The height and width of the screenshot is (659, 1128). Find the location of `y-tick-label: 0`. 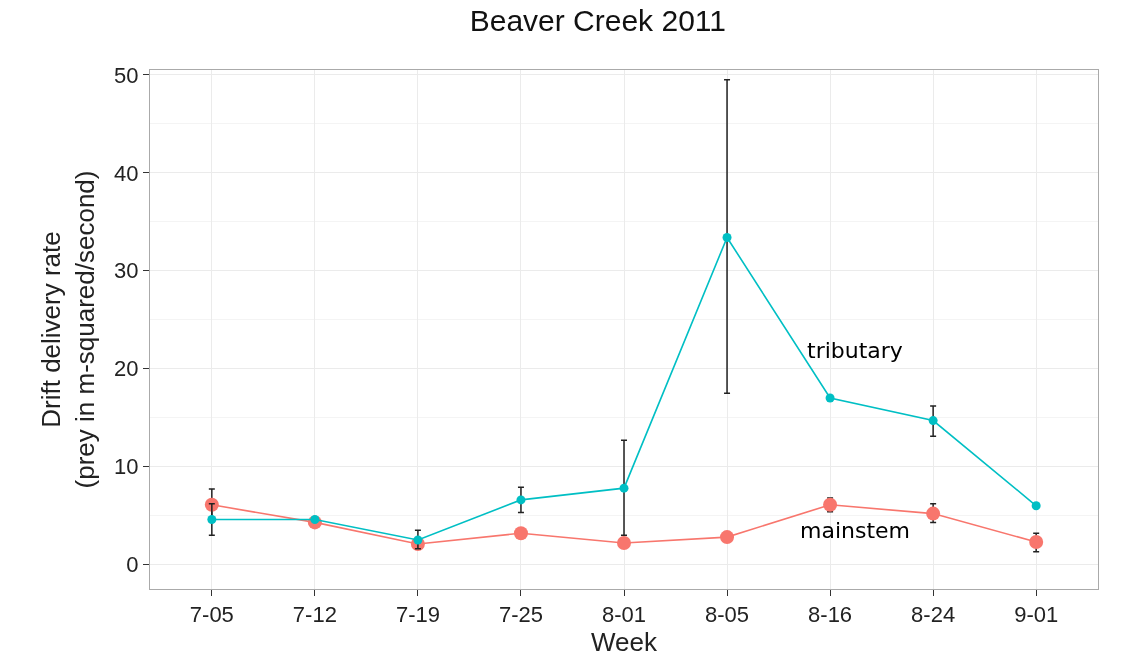

y-tick-label: 0 is located at coordinates (132, 565).